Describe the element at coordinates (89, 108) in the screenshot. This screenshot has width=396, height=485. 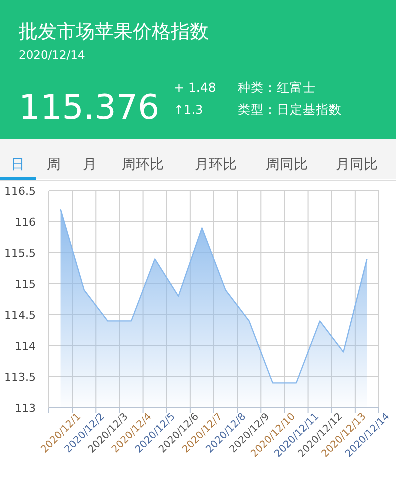
I see `text: 115.376` at that location.